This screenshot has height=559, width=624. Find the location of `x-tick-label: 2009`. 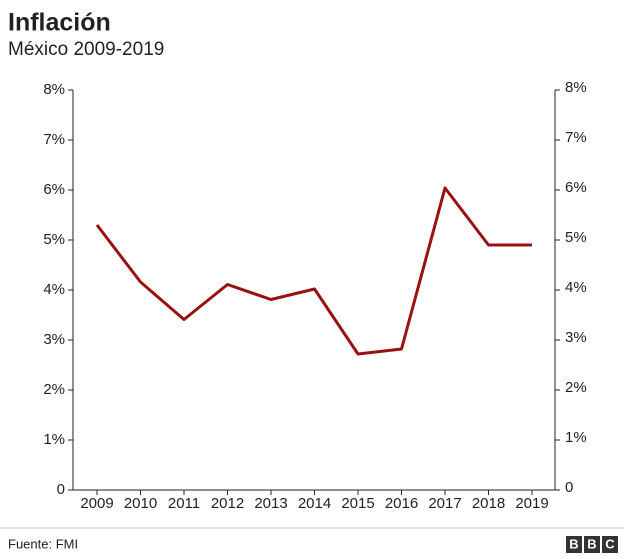

x-tick-label: 2009 is located at coordinates (96, 503).